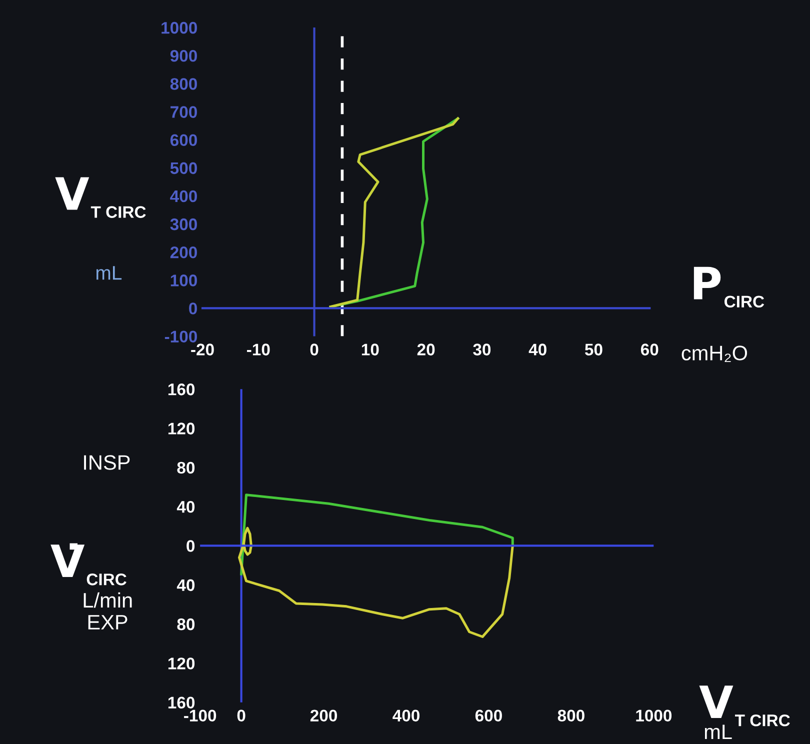 This screenshot has height=744, width=810. Describe the element at coordinates (654, 716) in the screenshot. I see `x-tick-label: 1000` at that location.